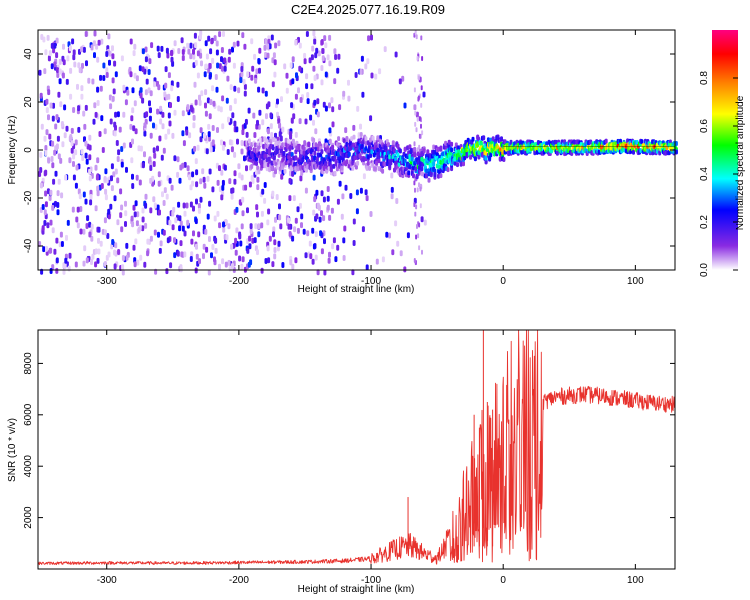 This screenshot has width=750, height=600. What do you see at coordinates (239, 580) in the screenshot?
I see `x-tick-label: -200` at bounding box center [239, 580].